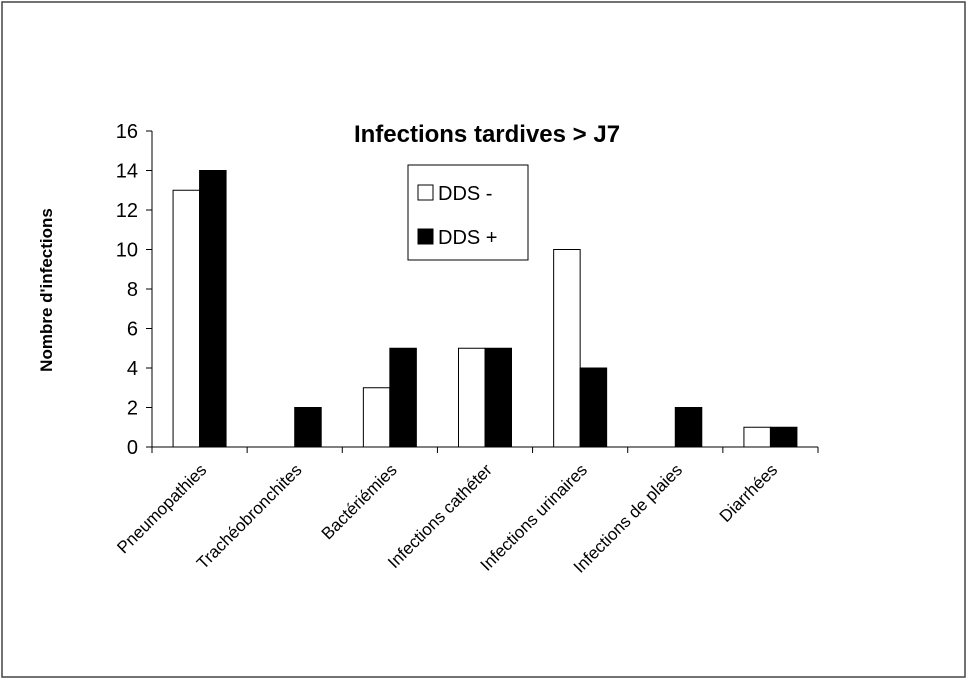 This screenshot has height=680, width=968. What do you see at coordinates (127, 251) in the screenshot?
I see `y-tick-label: 10` at bounding box center [127, 251].